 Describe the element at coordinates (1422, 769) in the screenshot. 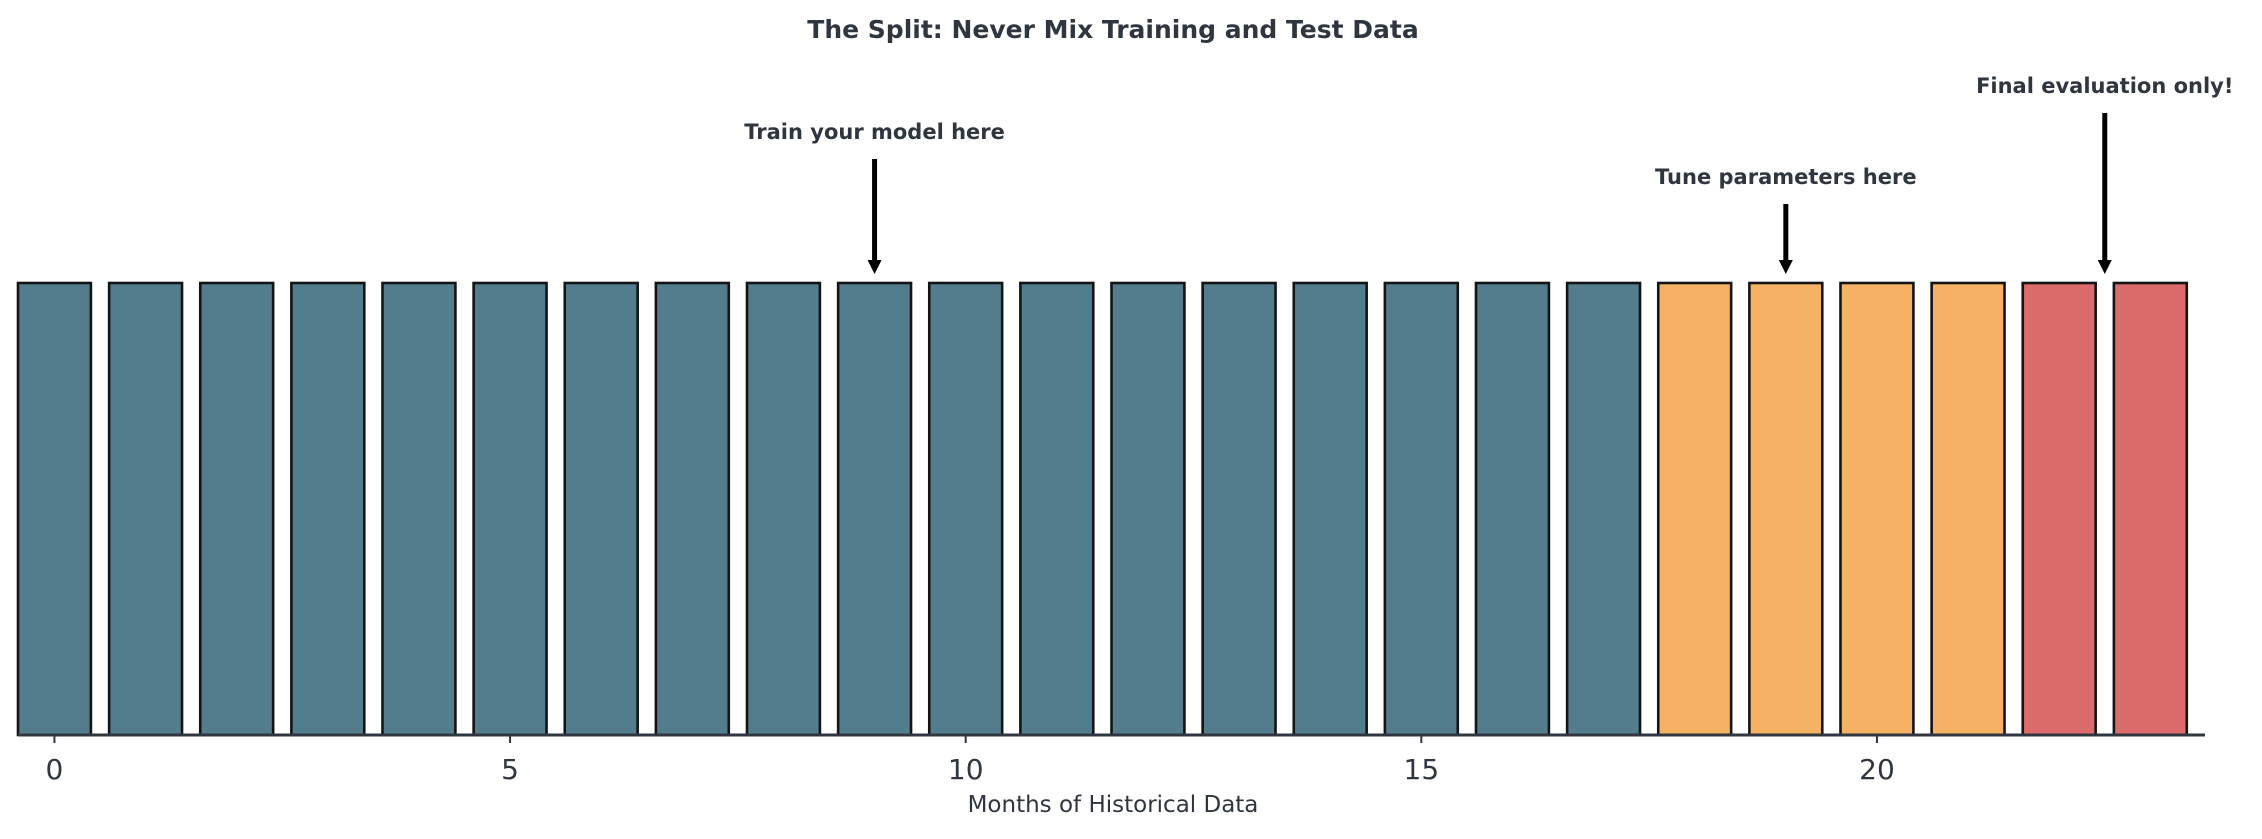

I see `x-tick-label-15: 15` at that location.